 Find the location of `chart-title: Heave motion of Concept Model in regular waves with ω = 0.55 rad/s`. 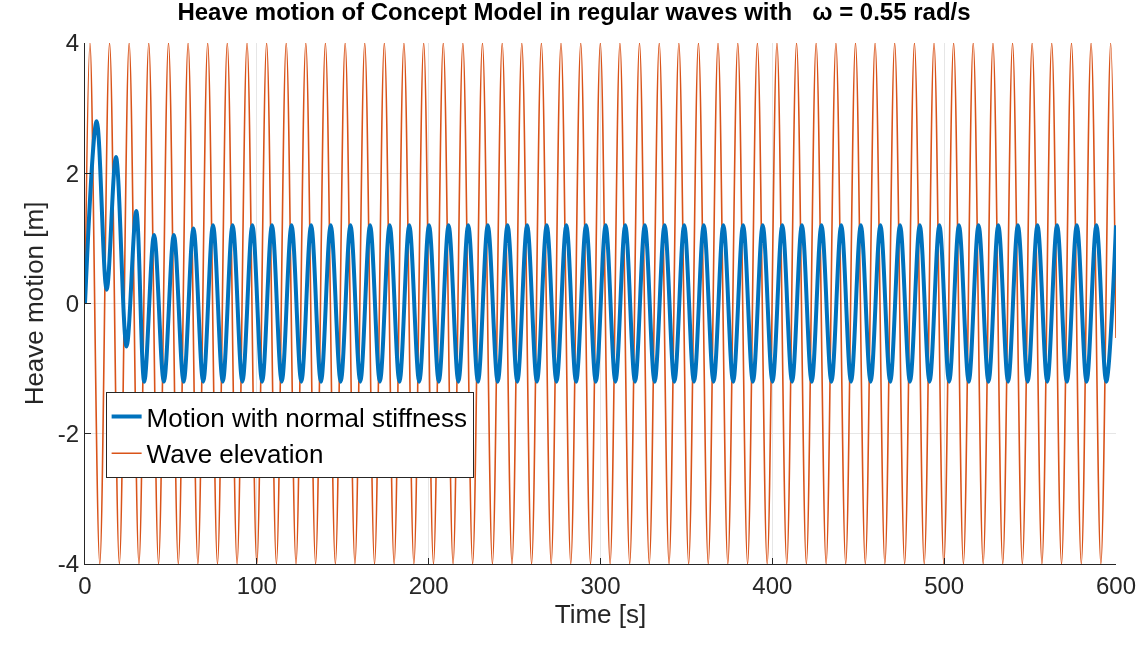

chart-title: Heave motion of Concept Model in regular waves with ω = 0.55 rad/s is located at coordinates (574, 13).